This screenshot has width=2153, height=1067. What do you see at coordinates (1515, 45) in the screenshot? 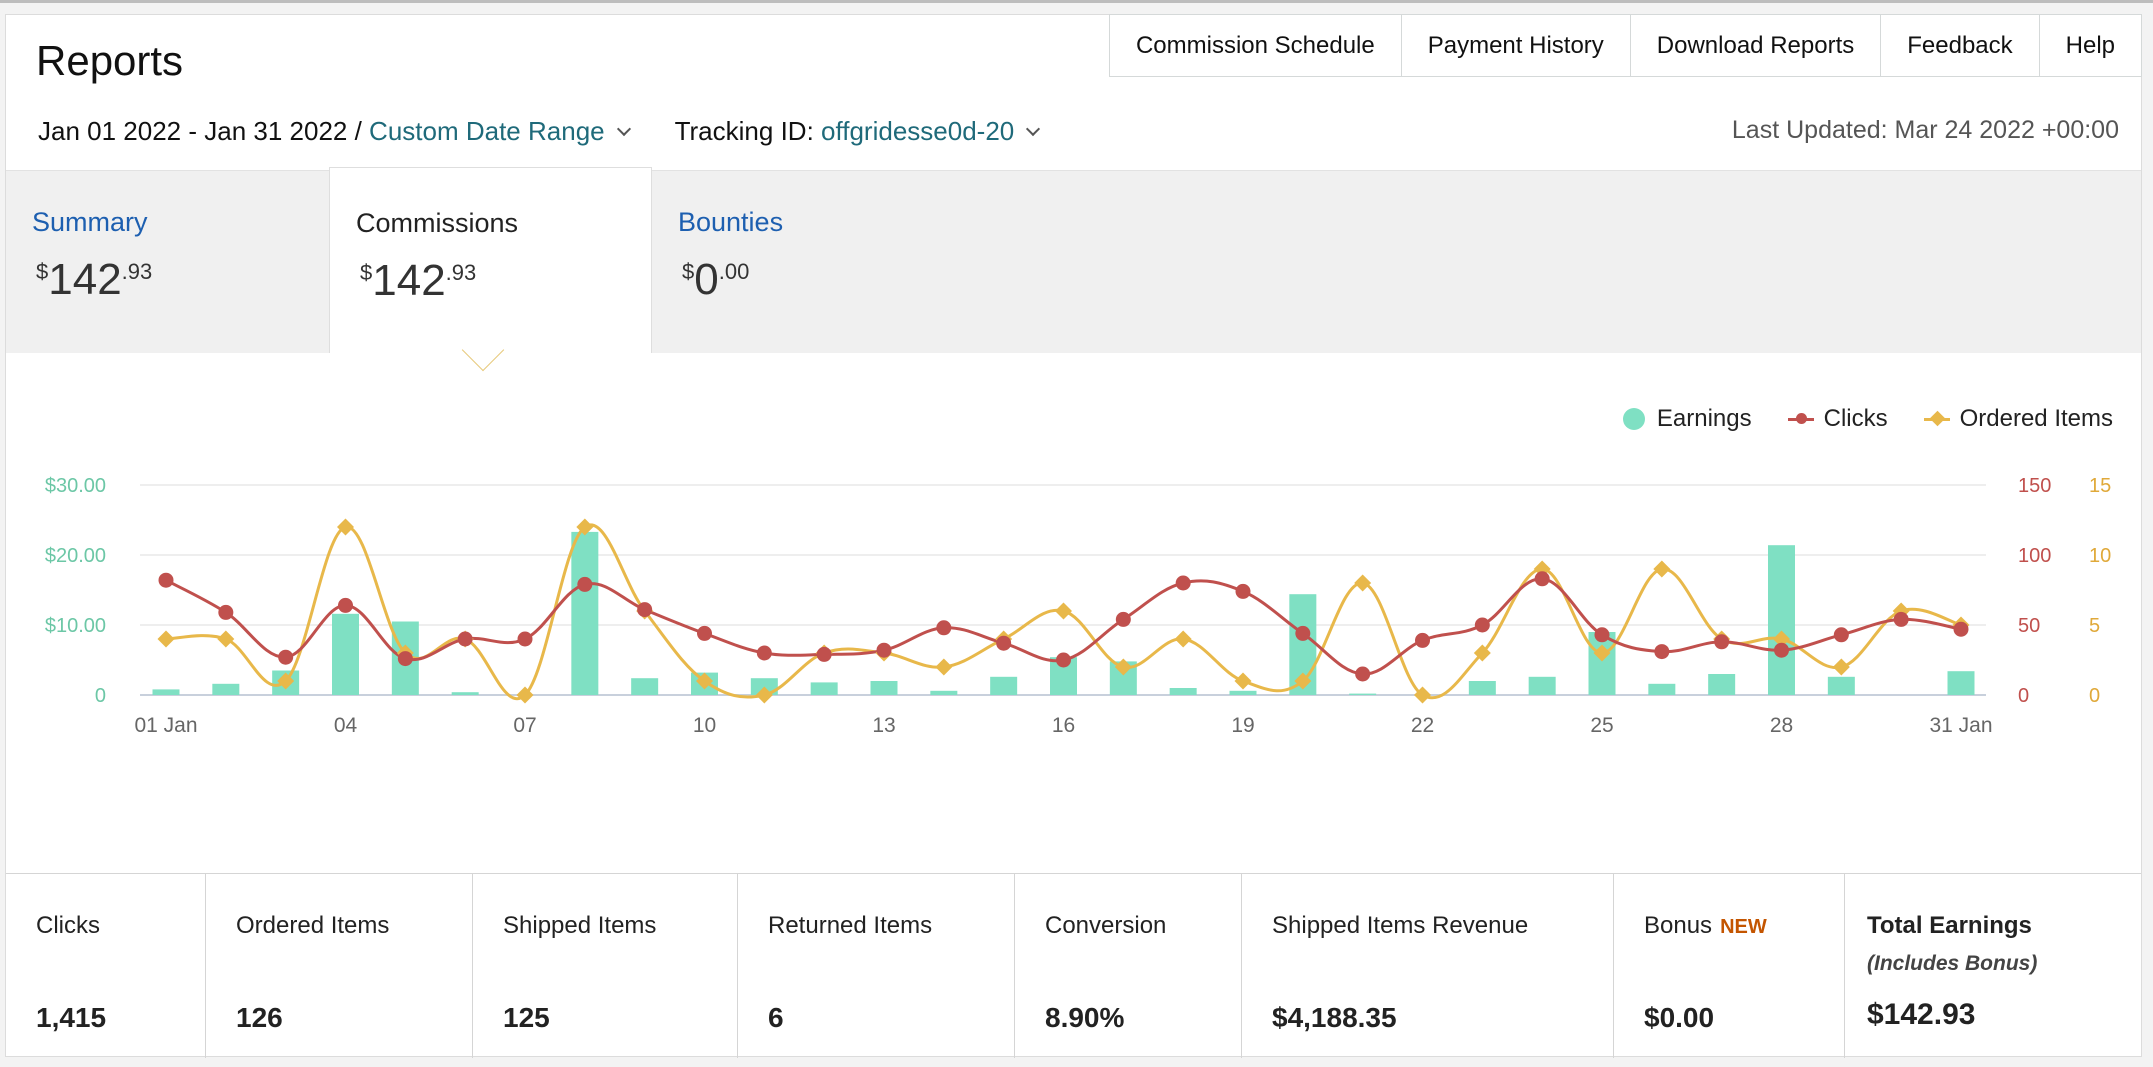
I see `payment-history-button: Payment History` at bounding box center [1515, 45].